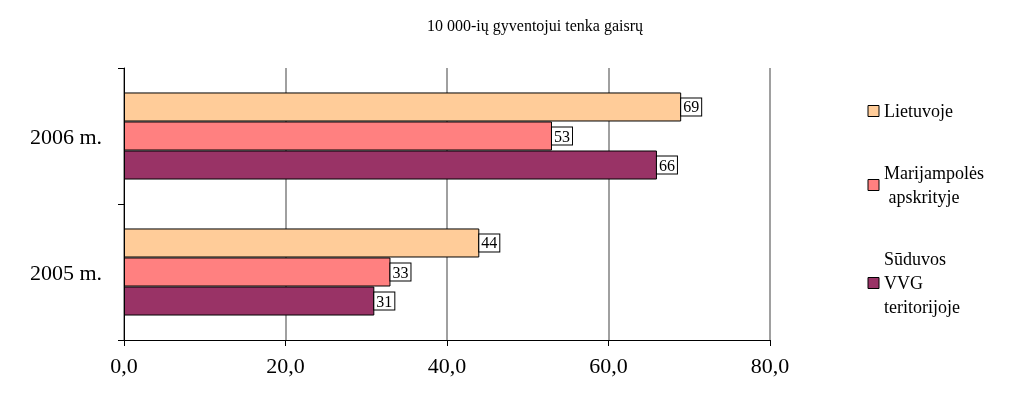 The height and width of the screenshot is (418, 1009). I want to click on data-label: 33, so click(400, 272).